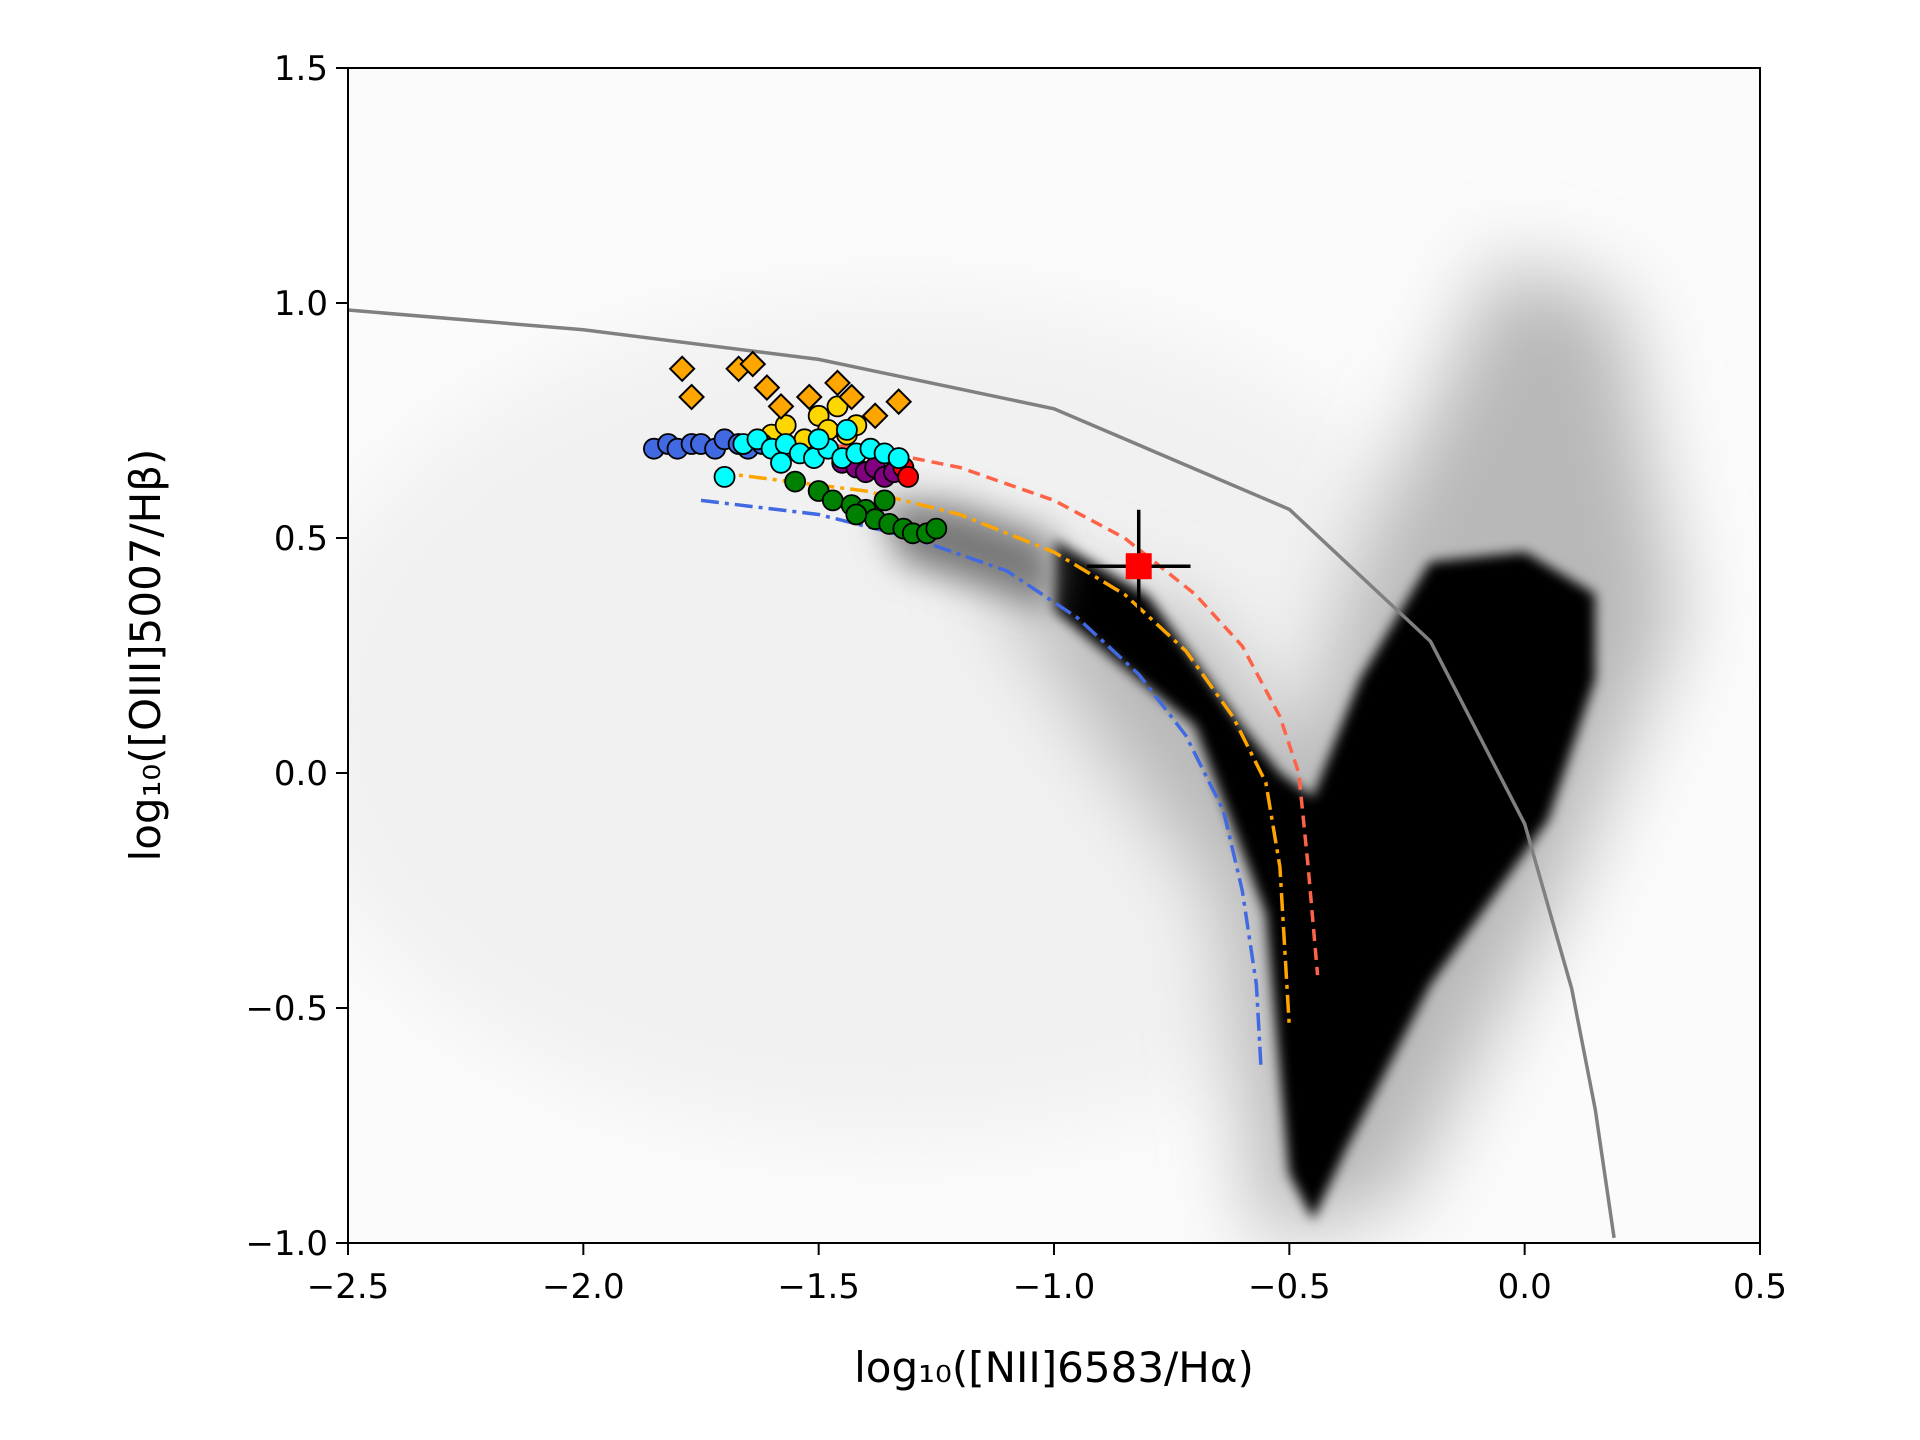  Describe the element at coordinates (583, 1287) in the screenshot. I see `x-tick-label: −2.0` at that location.